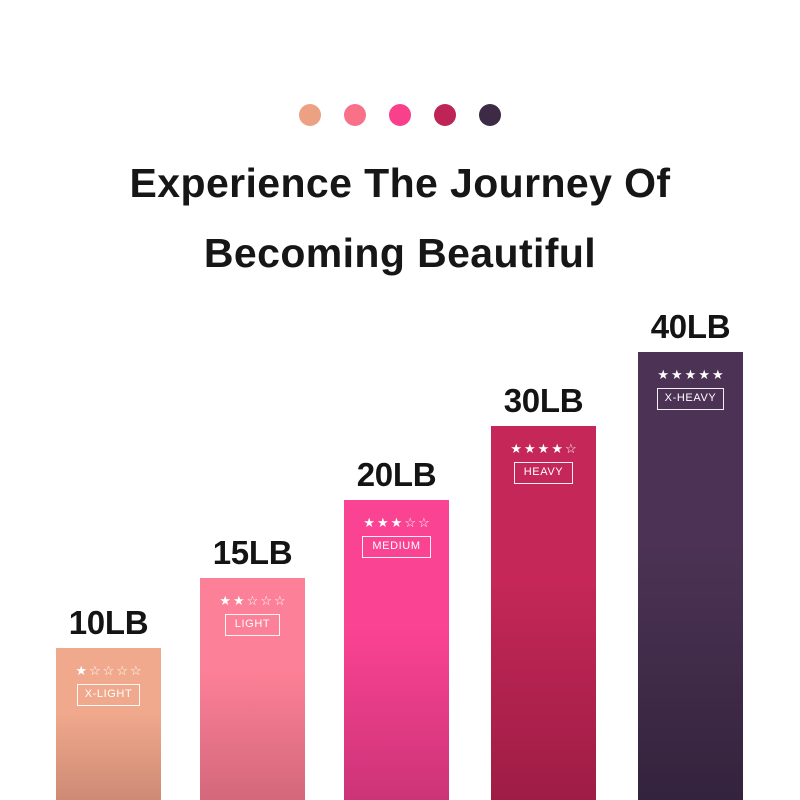  What do you see at coordinates (108, 695) in the screenshot?
I see `tier-badge: X-LIGHT` at bounding box center [108, 695].